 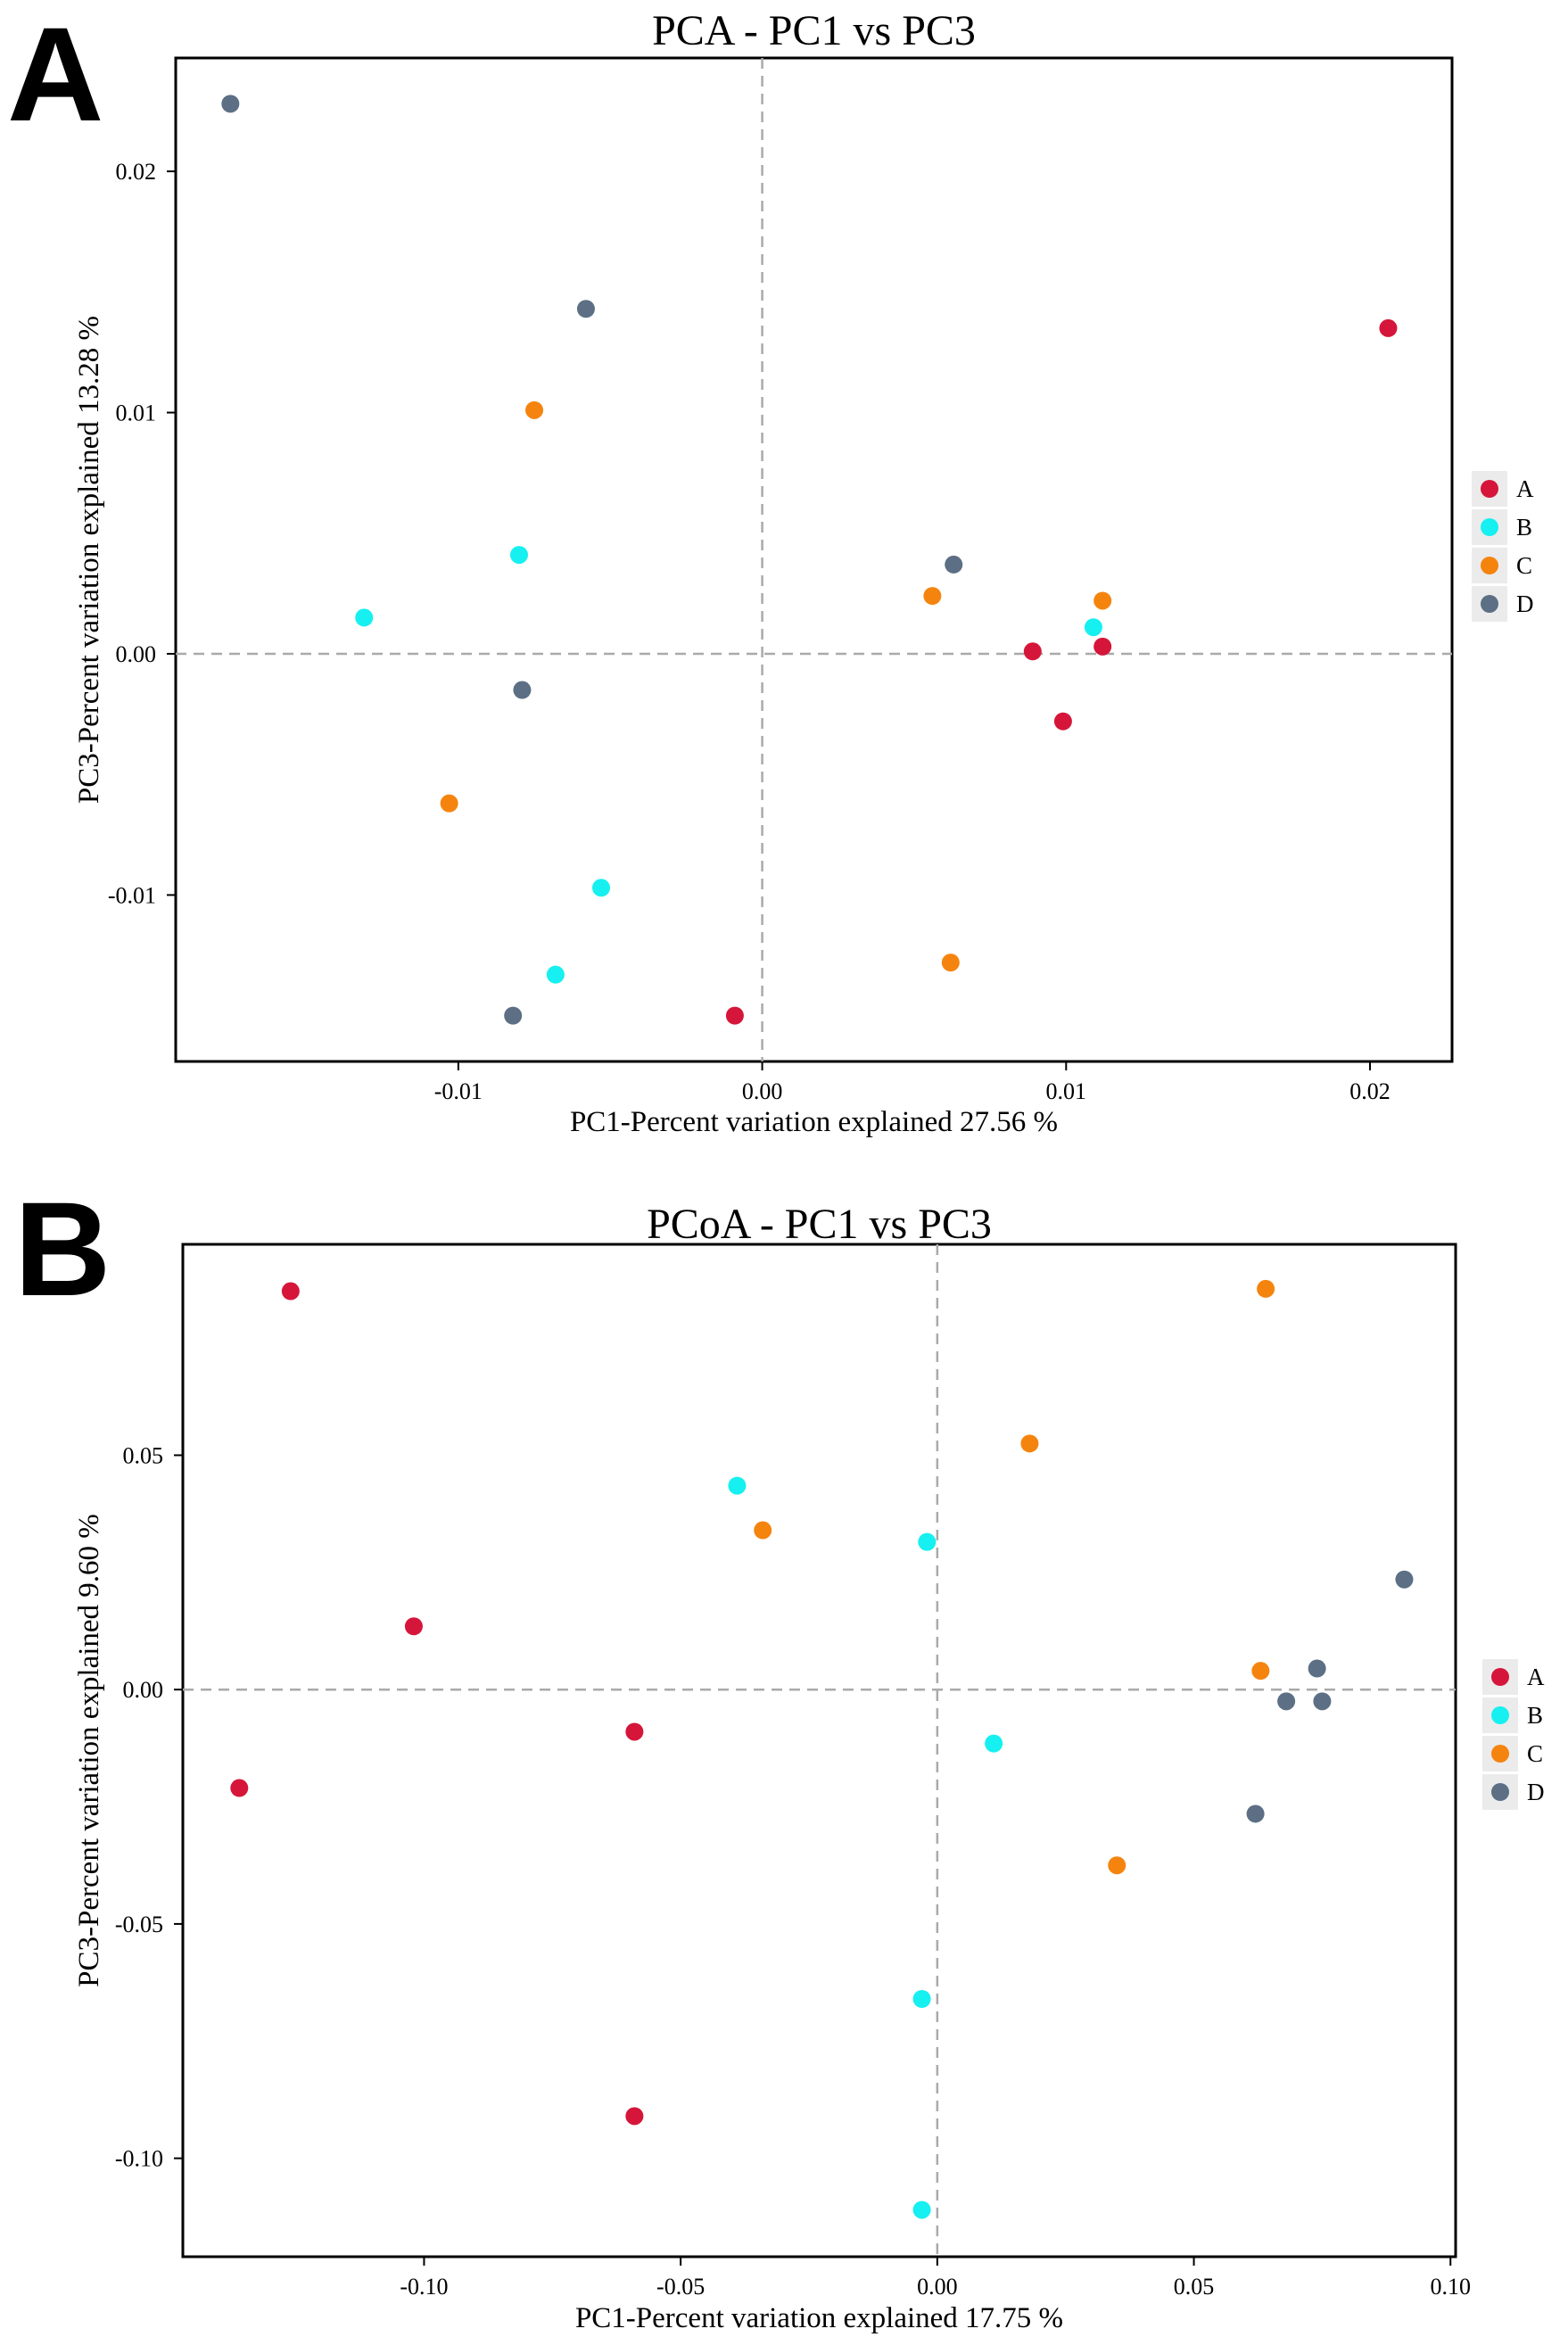 I want to click on x-tick-label: 0.10, so click(x=1450, y=2287).